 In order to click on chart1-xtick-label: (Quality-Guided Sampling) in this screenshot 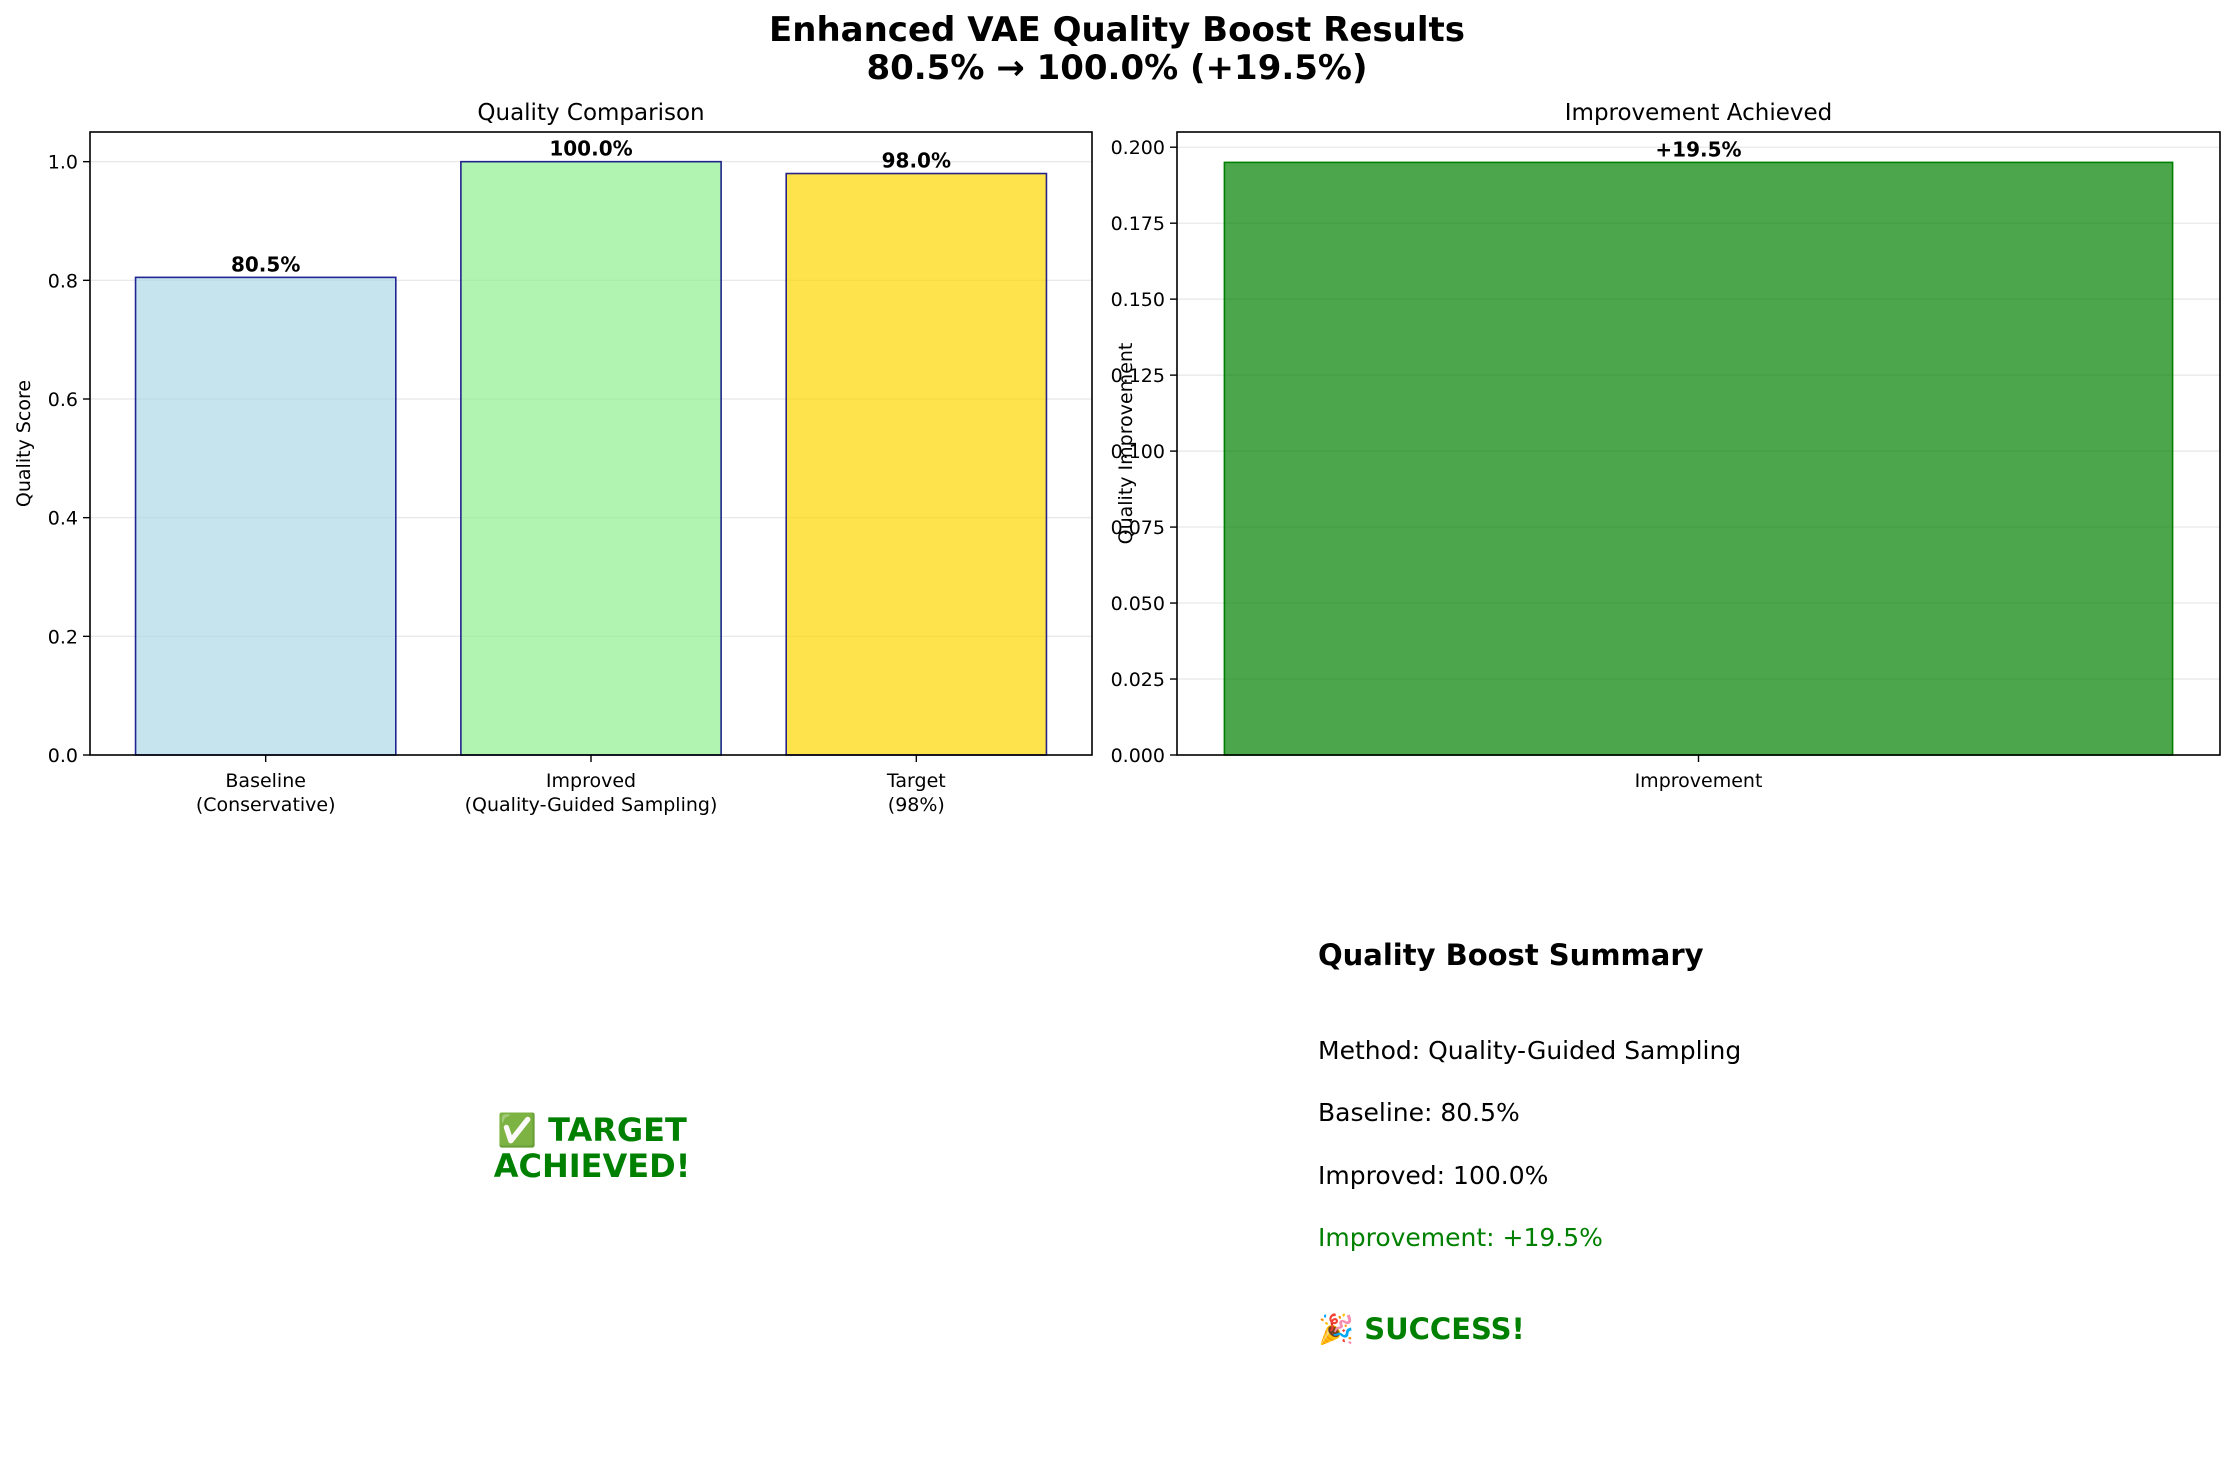, I will do `click(591, 805)`.